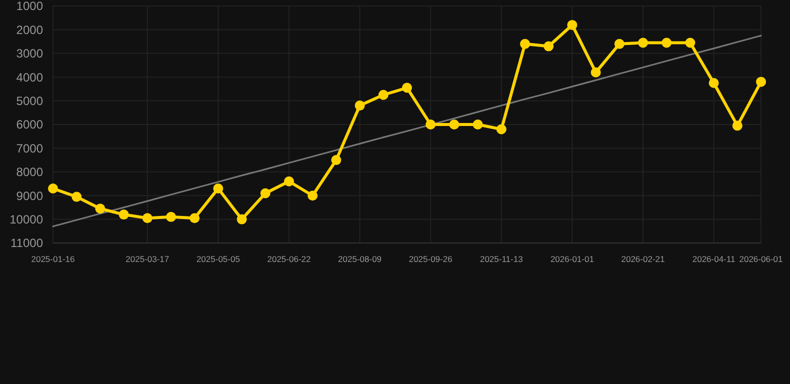  What do you see at coordinates (360, 259) in the screenshot?
I see `x-tick-label: 2025-08-09` at bounding box center [360, 259].